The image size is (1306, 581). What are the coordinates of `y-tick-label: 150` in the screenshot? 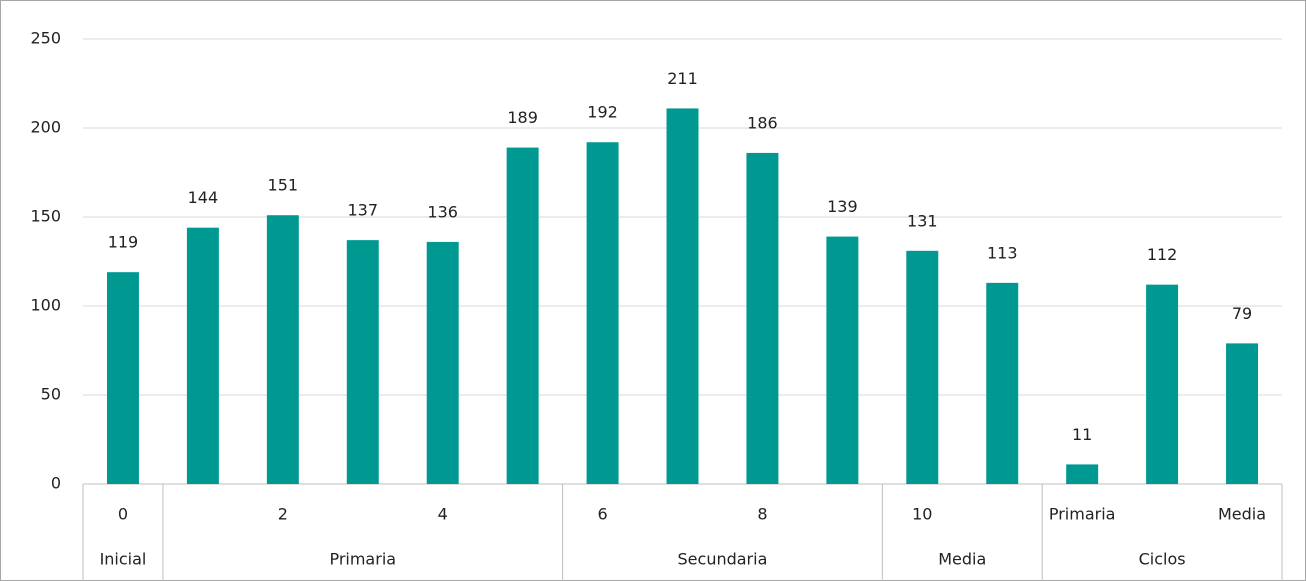 It's located at (45, 216).